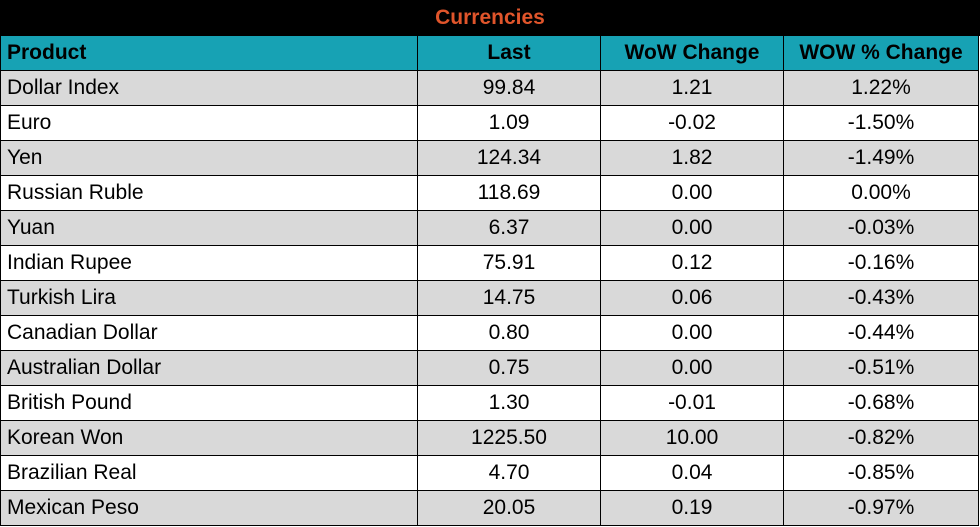 The image size is (980, 527). What do you see at coordinates (509, 193) in the screenshot?
I see `value-cell: 118.69` at bounding box center [509, 193].